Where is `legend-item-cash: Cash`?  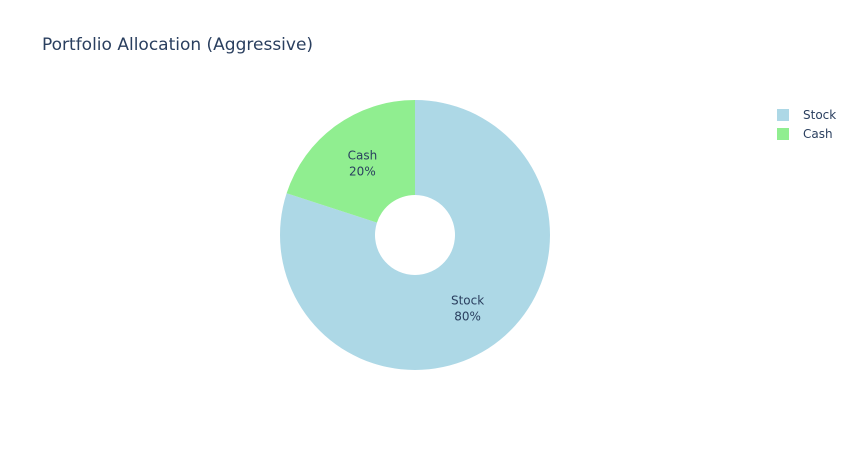 legend-item-cash: Cash is located at coordinates (805, 134).